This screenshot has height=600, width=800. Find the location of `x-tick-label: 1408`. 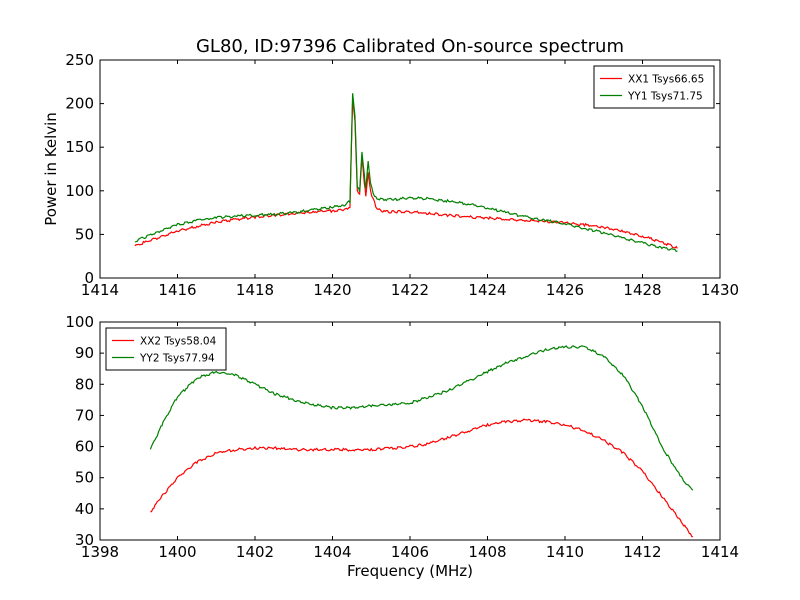

x-tick-label: 1408 is located at coordinates (487, 552).